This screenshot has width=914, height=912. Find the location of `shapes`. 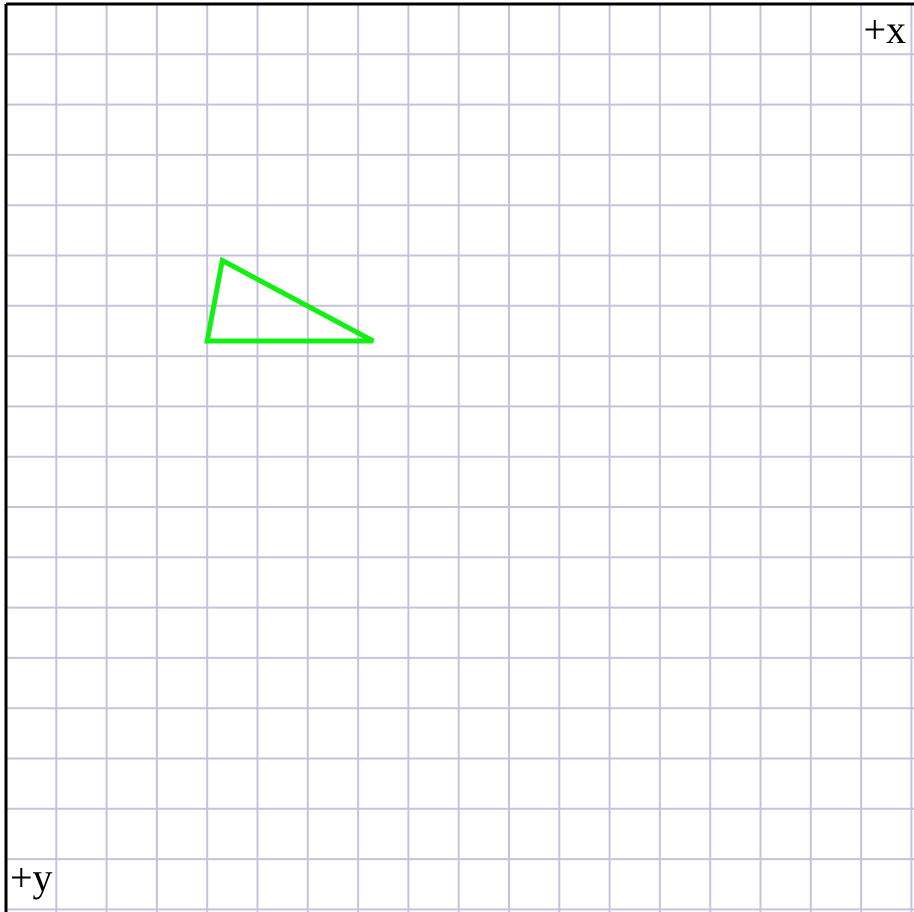

shapes is located at coordinates (289, 300).